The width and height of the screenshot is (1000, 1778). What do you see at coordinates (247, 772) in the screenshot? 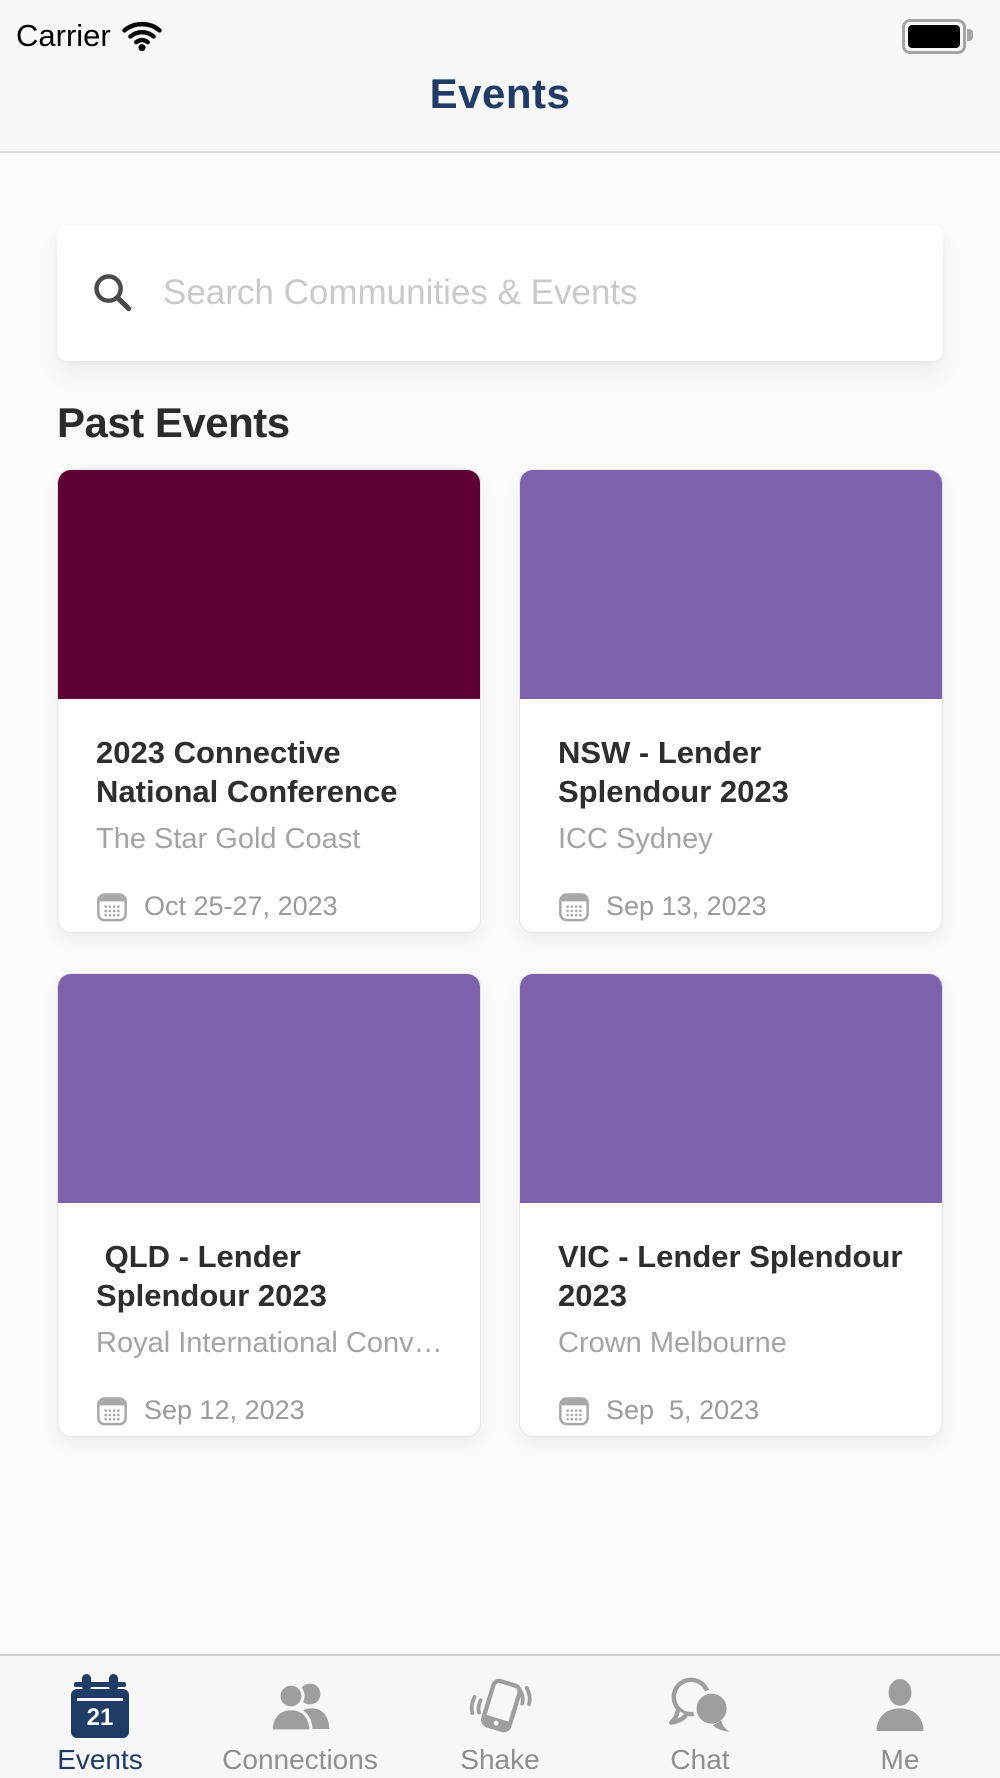
I see `event-title: 2023 Connective National Conference` at bounding box center [247, 772].